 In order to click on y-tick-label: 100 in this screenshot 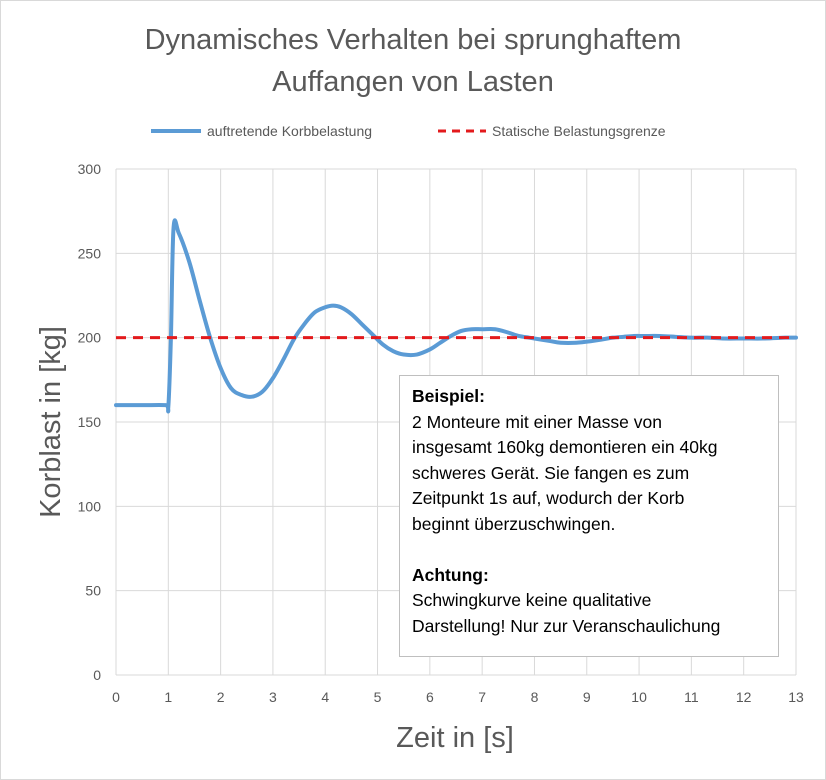, I will do `click(90, 506)`.